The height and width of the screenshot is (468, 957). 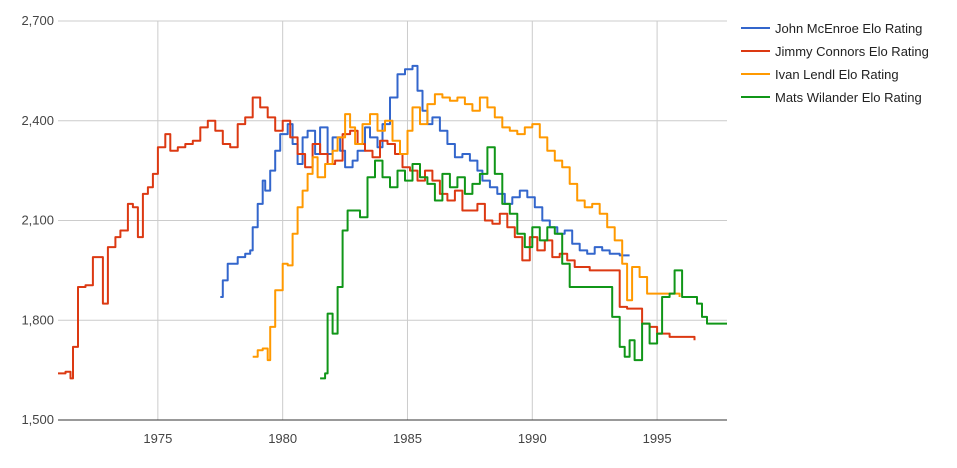 I want to click on y-tick-label: 1,800, so click(x=37, y=319).